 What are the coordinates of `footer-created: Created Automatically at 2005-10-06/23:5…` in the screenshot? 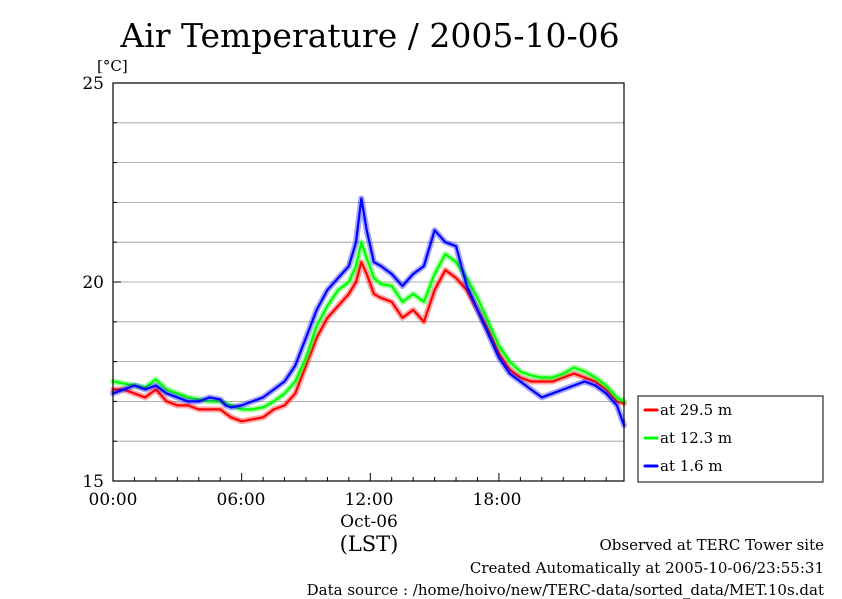 It's located at (646, 568).